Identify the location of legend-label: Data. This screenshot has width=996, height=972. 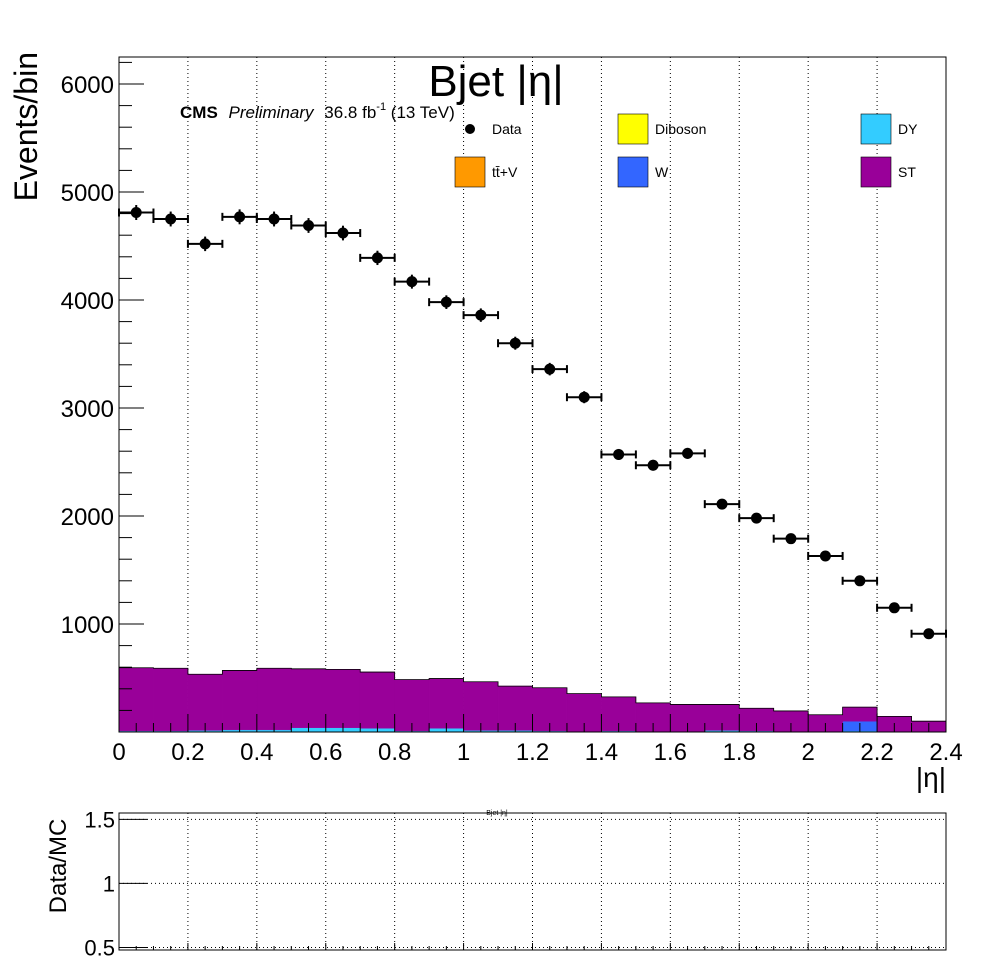
(507, 129).